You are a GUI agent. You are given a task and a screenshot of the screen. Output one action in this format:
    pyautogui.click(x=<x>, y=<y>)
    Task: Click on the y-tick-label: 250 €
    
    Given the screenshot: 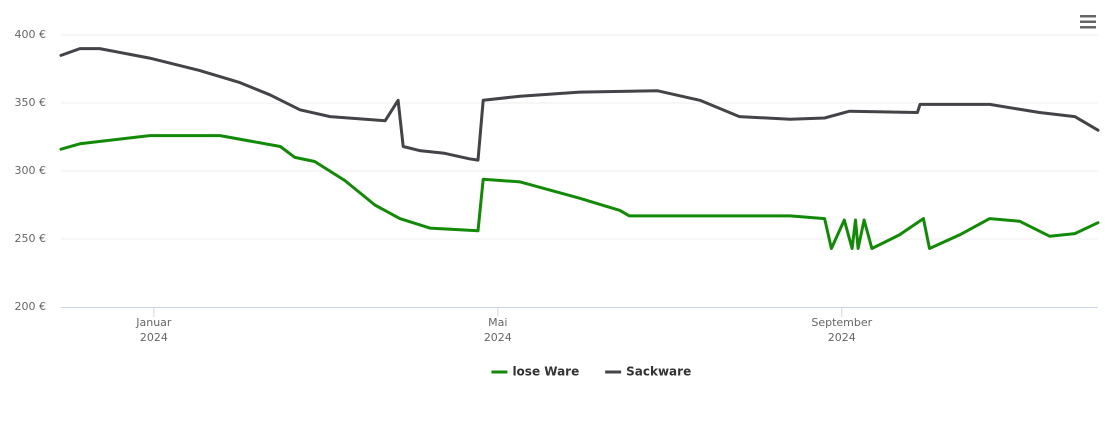 What is the action you would take?
    pyautogui.click(x=31, y=238)
    